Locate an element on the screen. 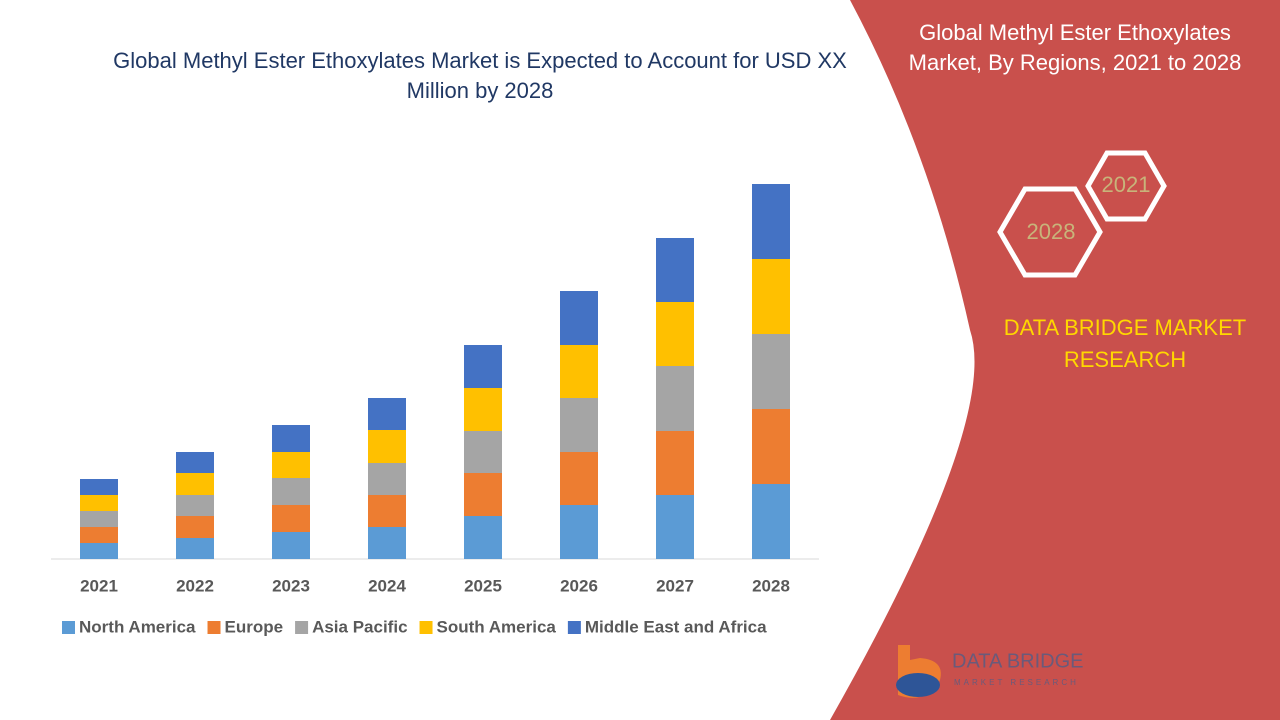  logo-tagline: MARKET RESEARCH is located at coordinates (1016, 682).